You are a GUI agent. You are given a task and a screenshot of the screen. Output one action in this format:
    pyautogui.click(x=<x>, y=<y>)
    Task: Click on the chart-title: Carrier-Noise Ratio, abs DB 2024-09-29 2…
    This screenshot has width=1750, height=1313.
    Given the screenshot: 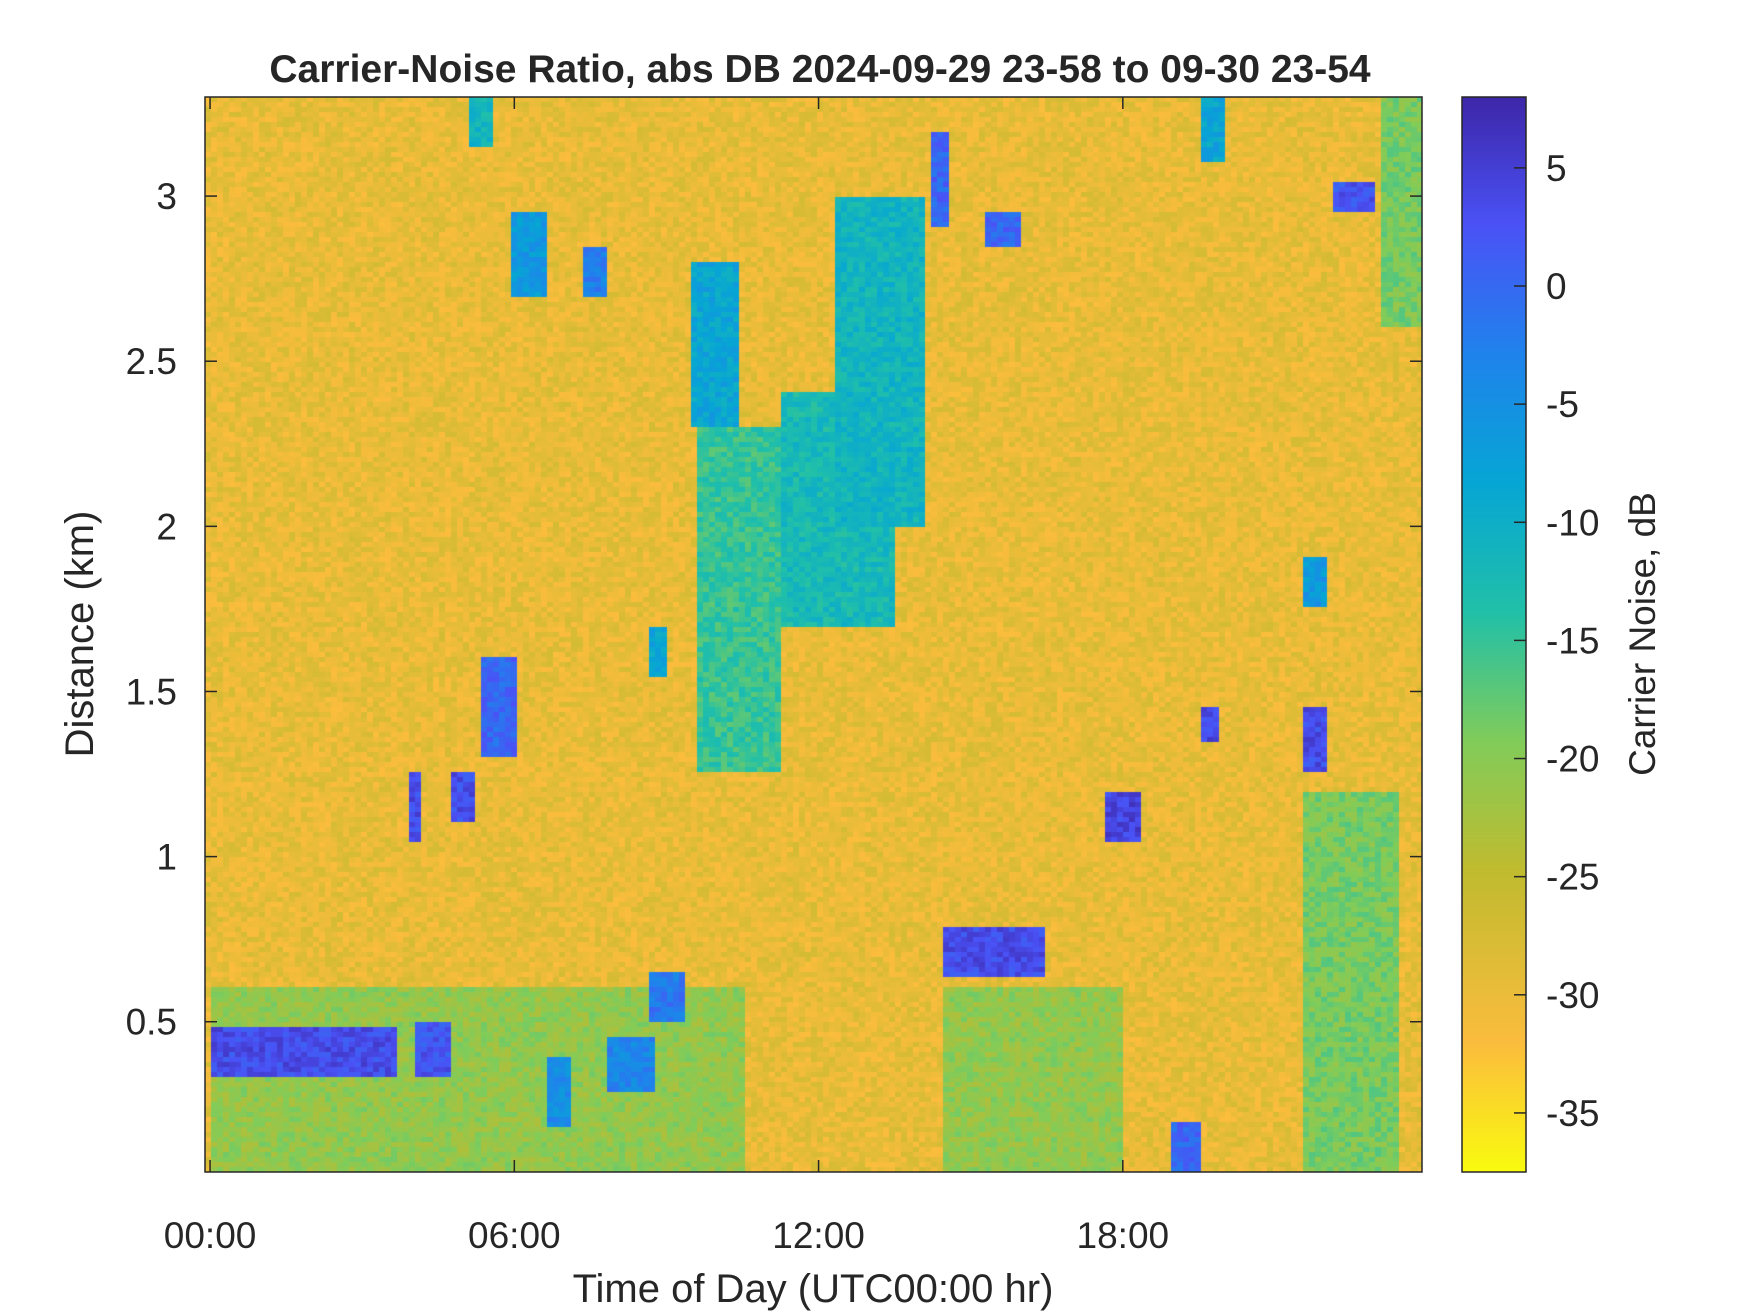 What is the action you would take?
    pyautogui.click(x=820, y=69)
    